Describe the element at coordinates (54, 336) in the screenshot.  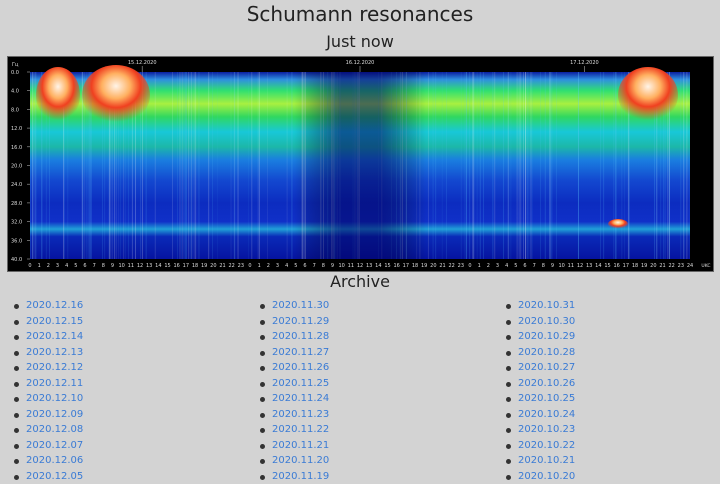
I see `archive-link: 2020.12.14` at that location.